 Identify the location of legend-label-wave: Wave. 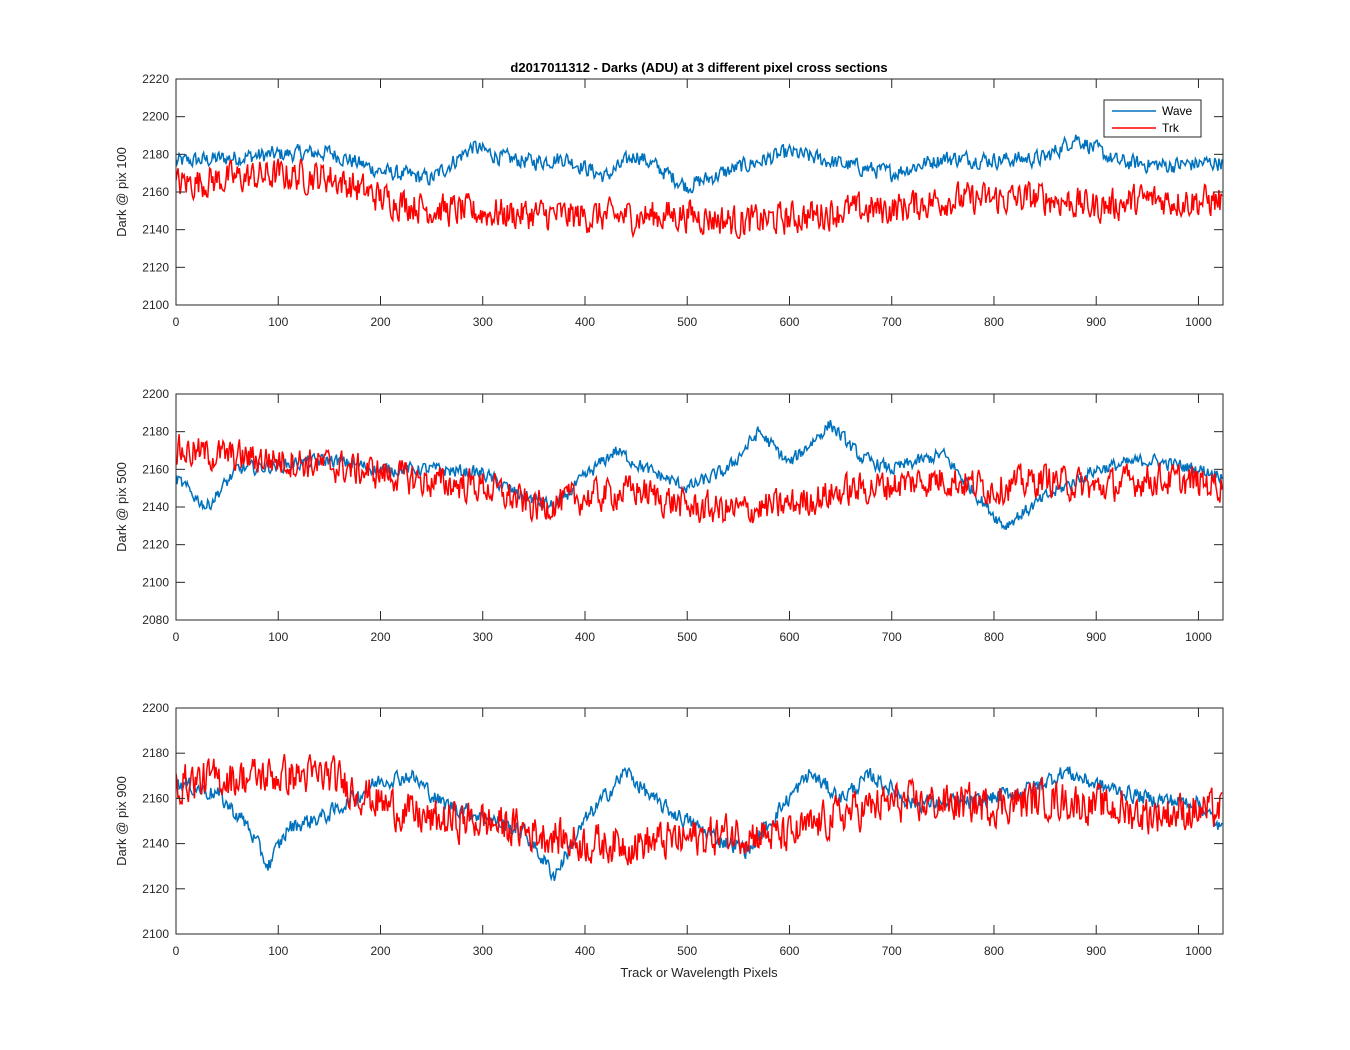
(1177, 111).